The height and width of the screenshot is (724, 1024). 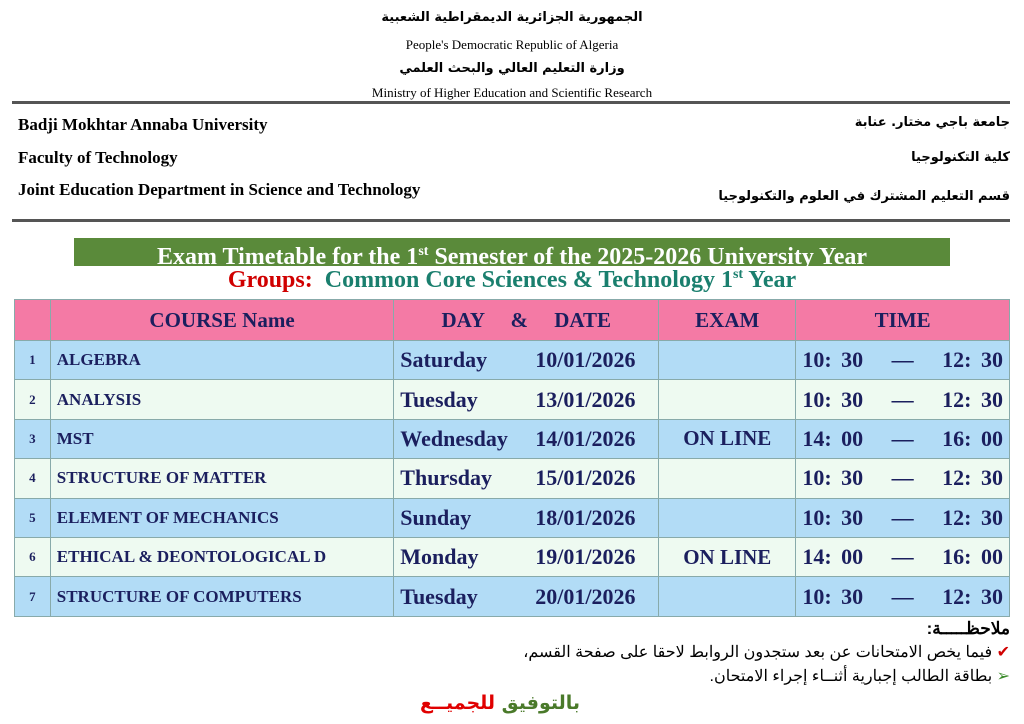 I want to click on check-icon: ✔, so click(x=1003, y=652).